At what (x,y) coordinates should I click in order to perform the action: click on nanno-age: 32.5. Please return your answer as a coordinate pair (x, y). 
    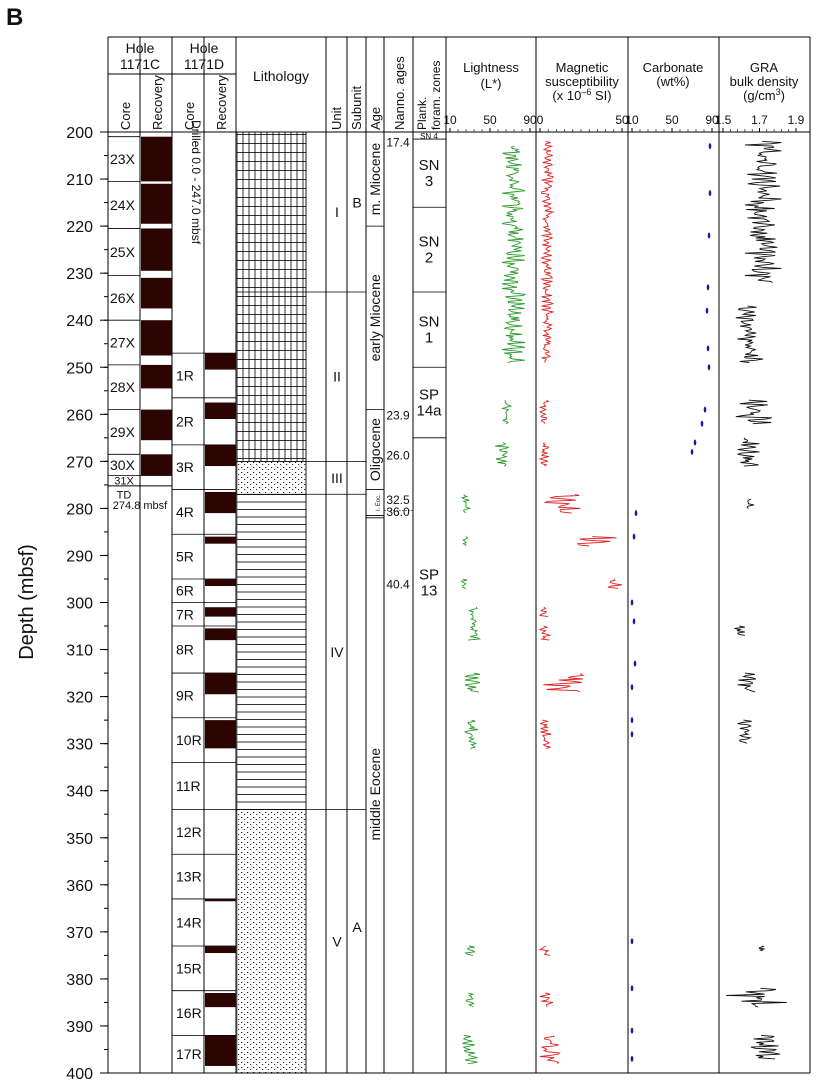
    Looking at the image, I should click on (398, 500).